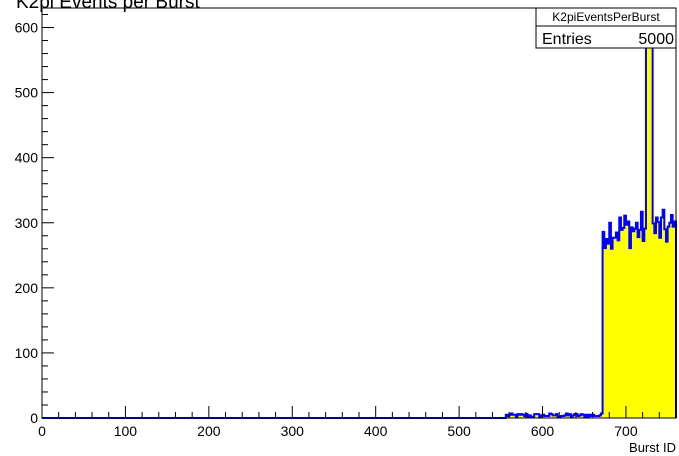 This screenshot has width=679, height=456. I want to click on y-axis: 0 100 200 300 400 500 600, so click(34, 220).